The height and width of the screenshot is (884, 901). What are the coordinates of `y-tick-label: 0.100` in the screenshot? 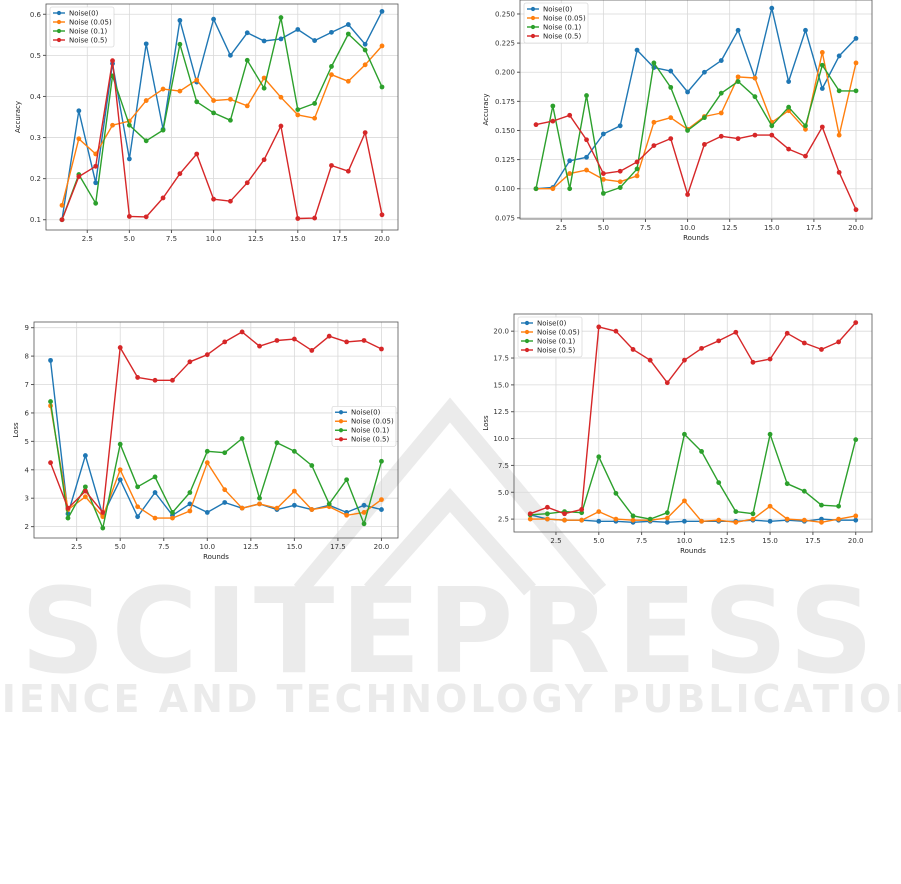 It's located at (505, 189).